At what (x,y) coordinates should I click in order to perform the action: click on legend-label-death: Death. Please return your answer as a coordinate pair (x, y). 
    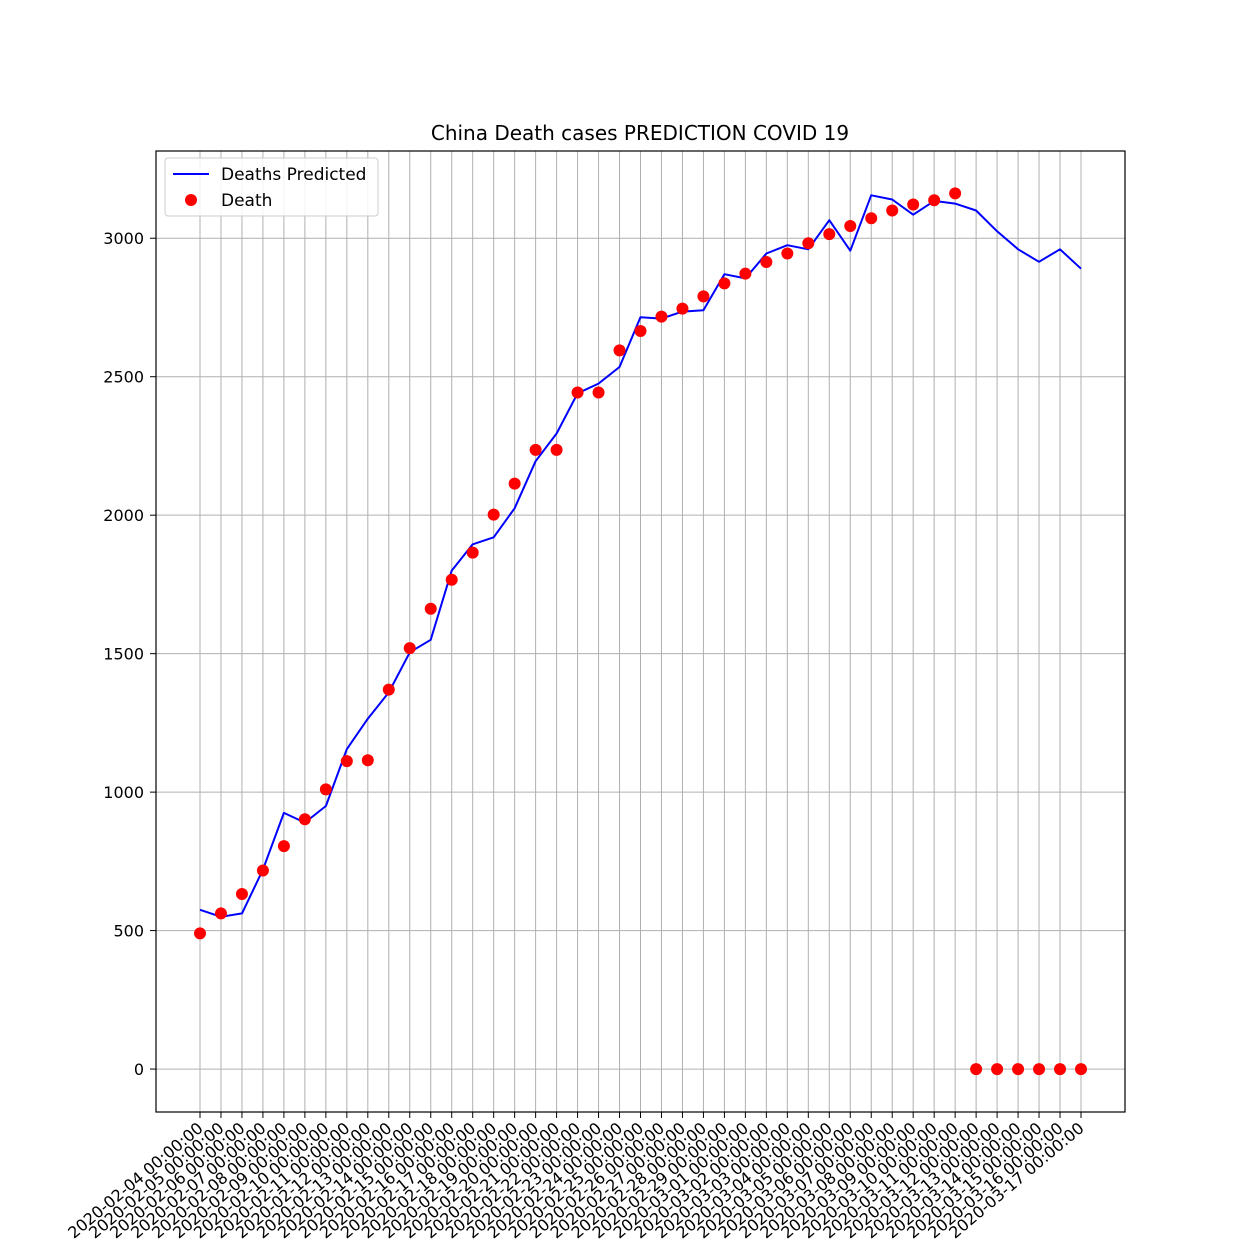
    Looking at the image, I should click on (246, 201).